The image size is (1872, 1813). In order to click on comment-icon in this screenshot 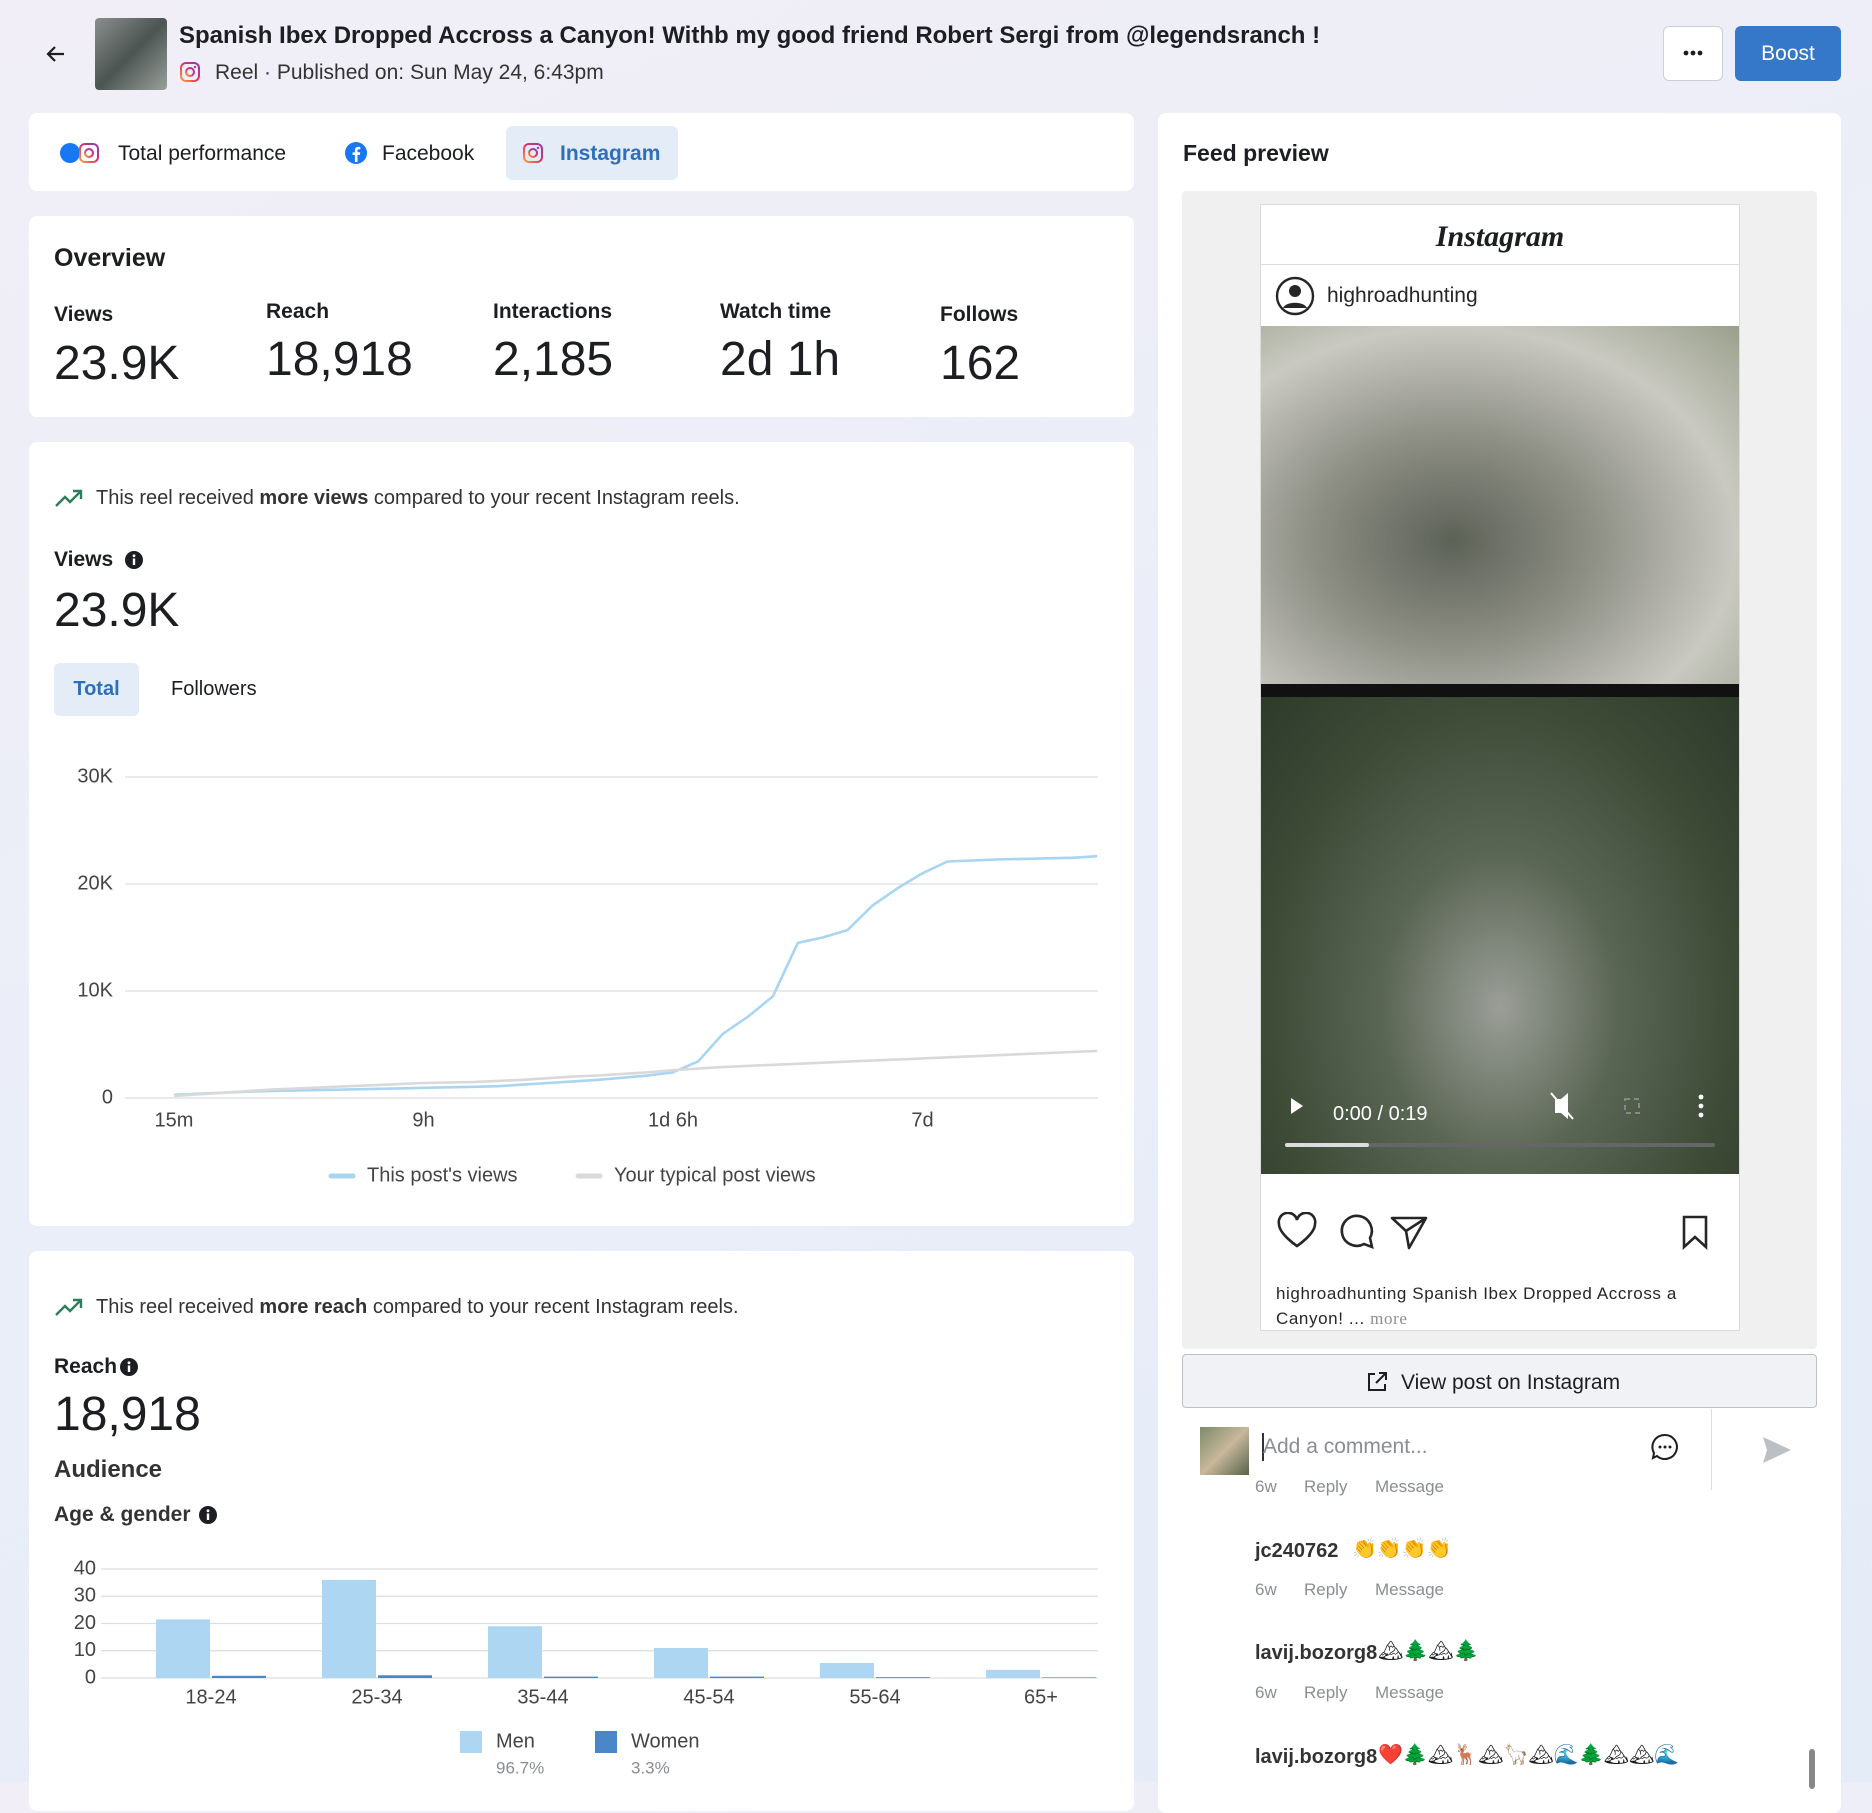, I will do `click(1357, 1232)`.